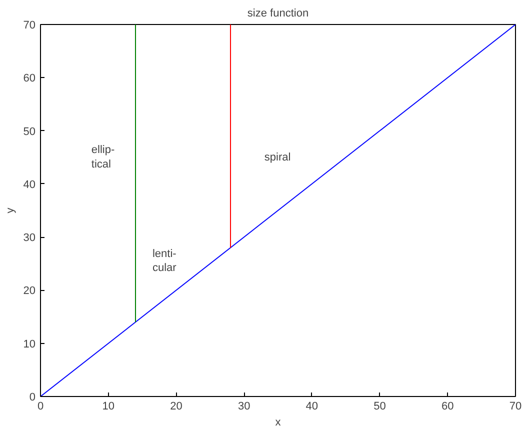  Describe the element at coordinates (244, 406) in the screenshot. I see `x-tick-label: 30` at that location.